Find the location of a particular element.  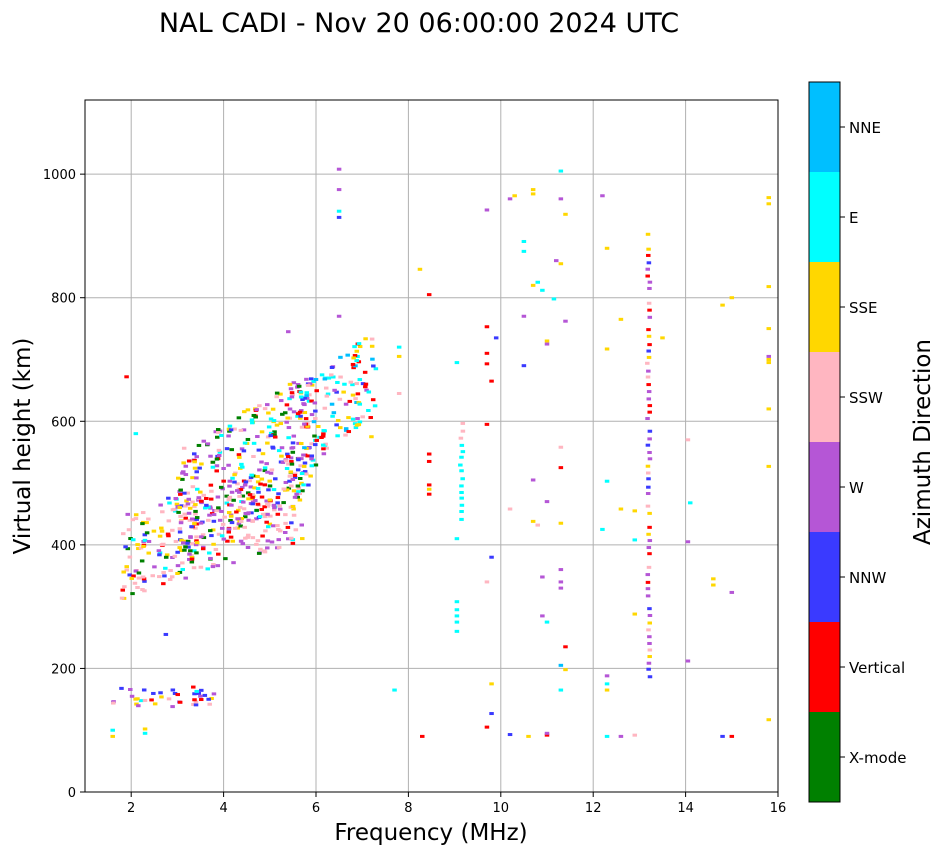

x-tick-label: 14 is located at coordinates (685, 808).